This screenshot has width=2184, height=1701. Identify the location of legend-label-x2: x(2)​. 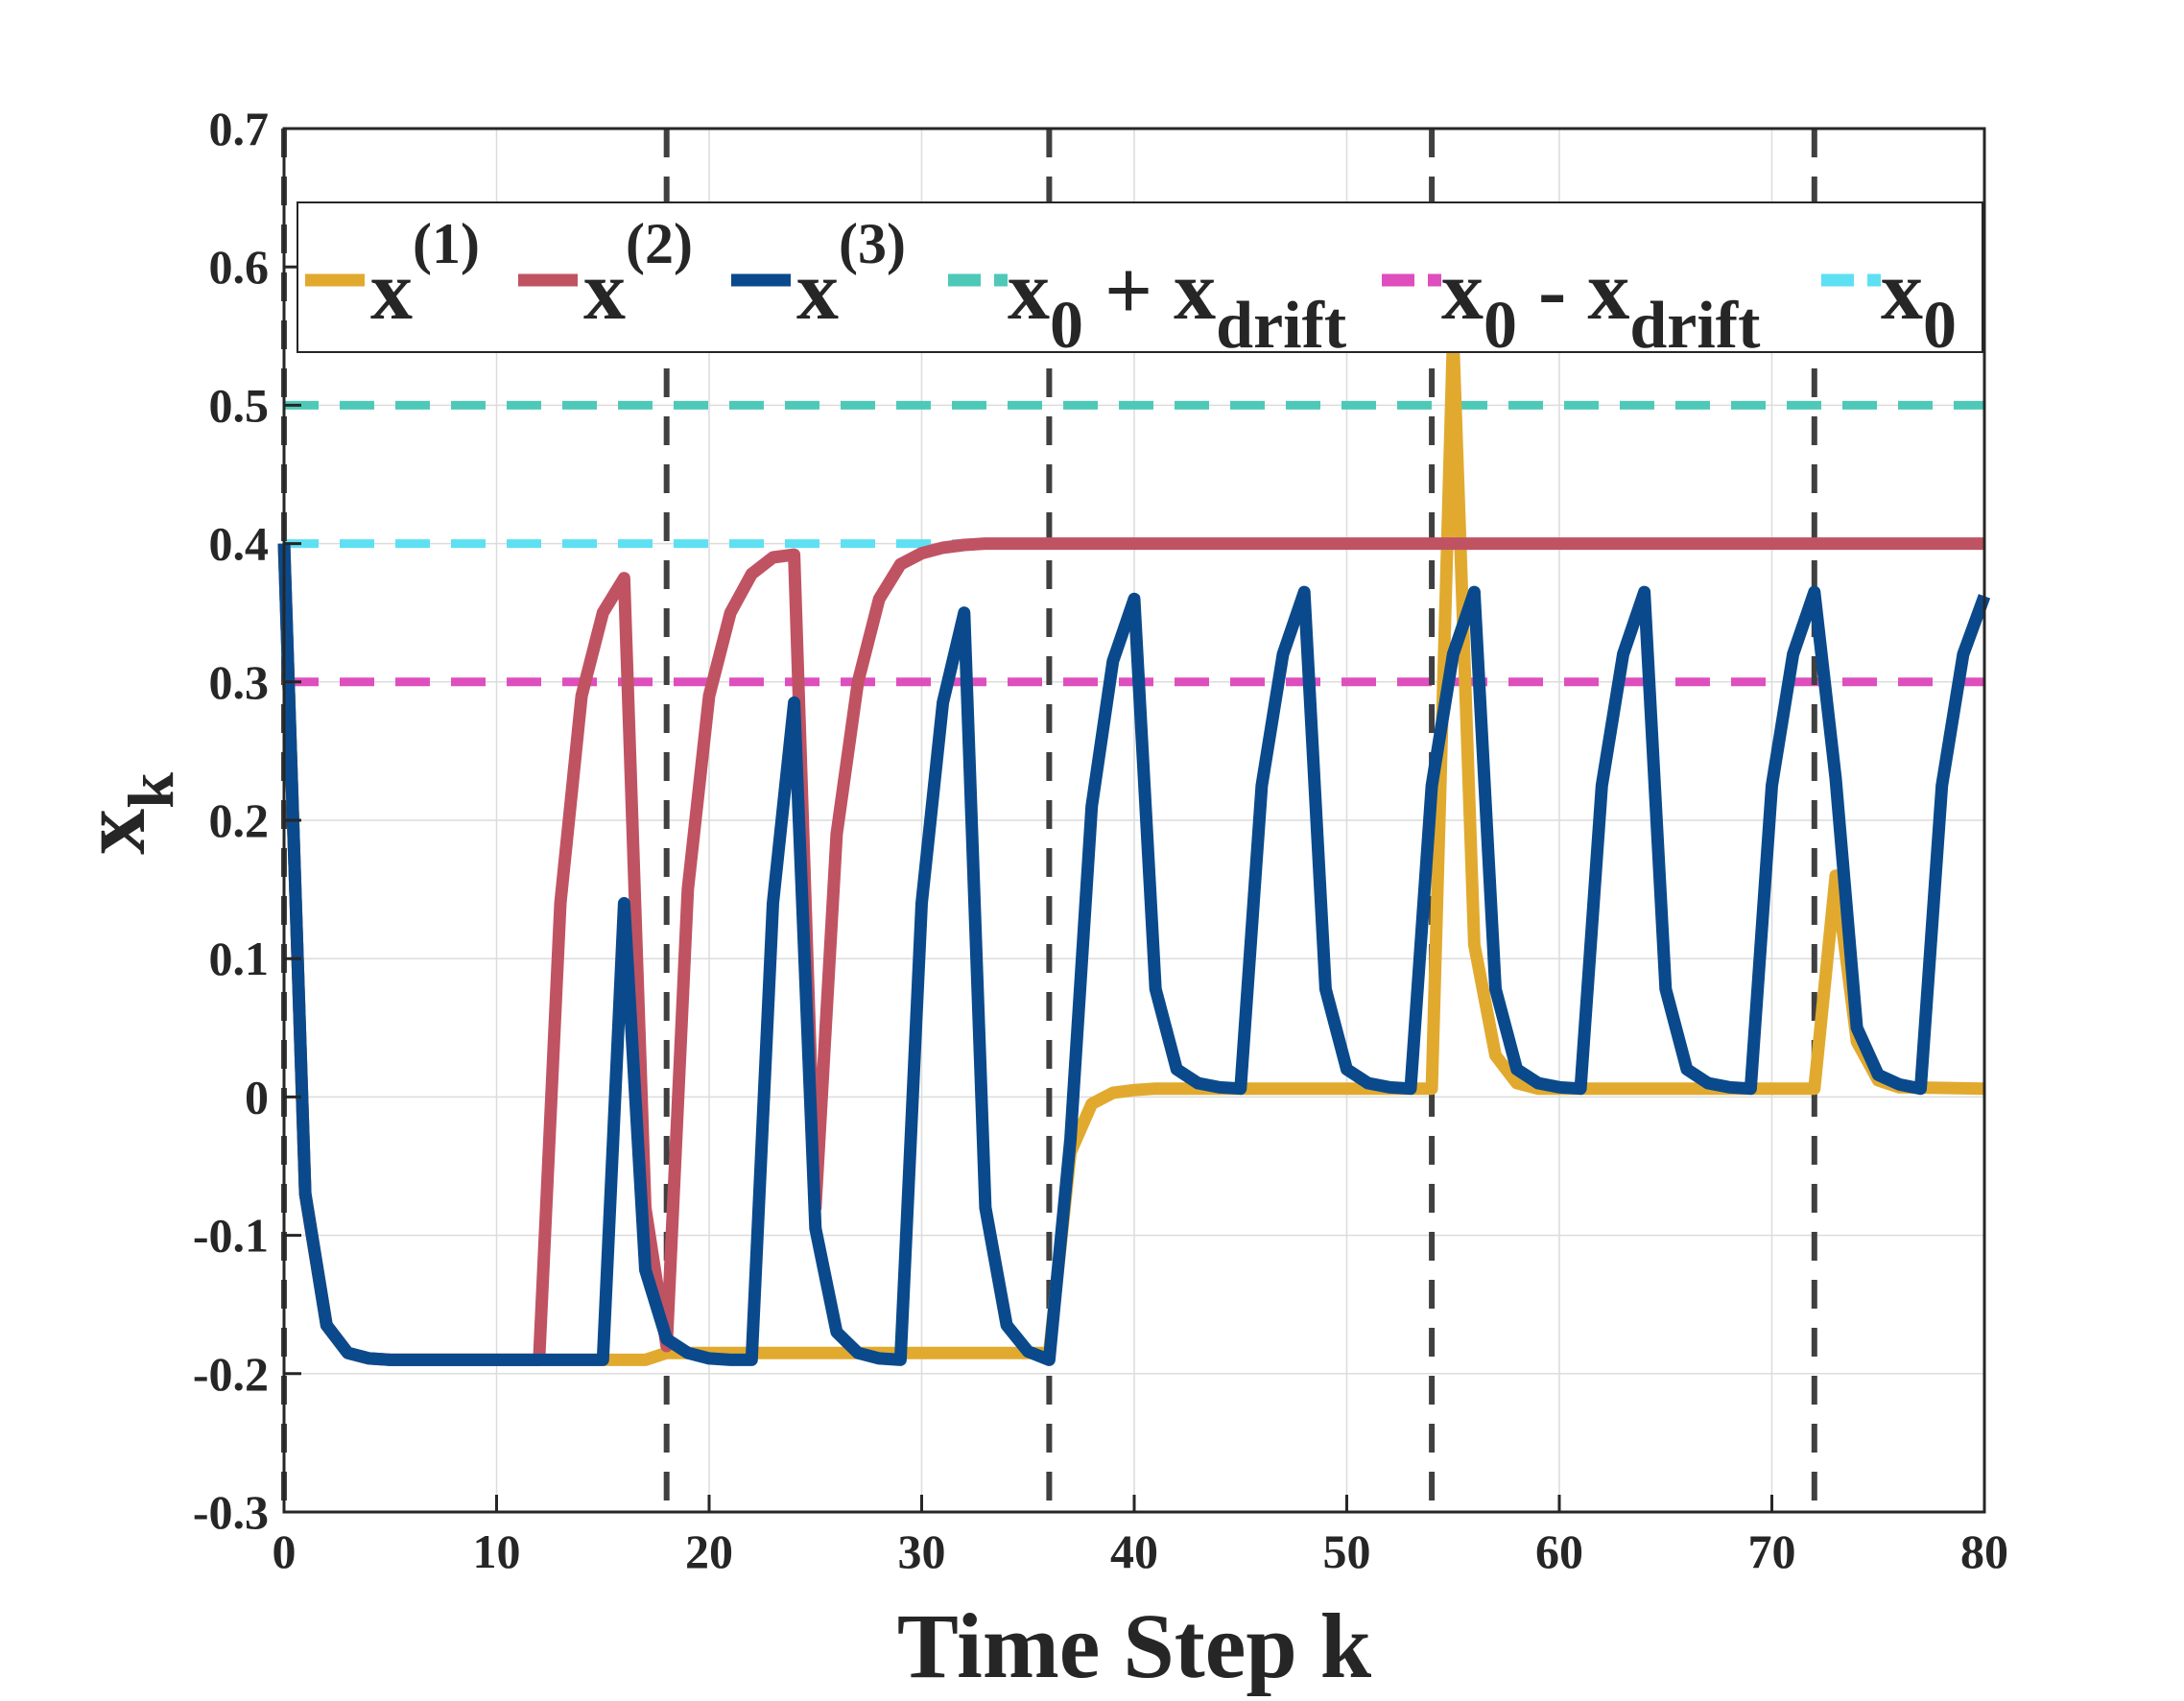
(638, 275).